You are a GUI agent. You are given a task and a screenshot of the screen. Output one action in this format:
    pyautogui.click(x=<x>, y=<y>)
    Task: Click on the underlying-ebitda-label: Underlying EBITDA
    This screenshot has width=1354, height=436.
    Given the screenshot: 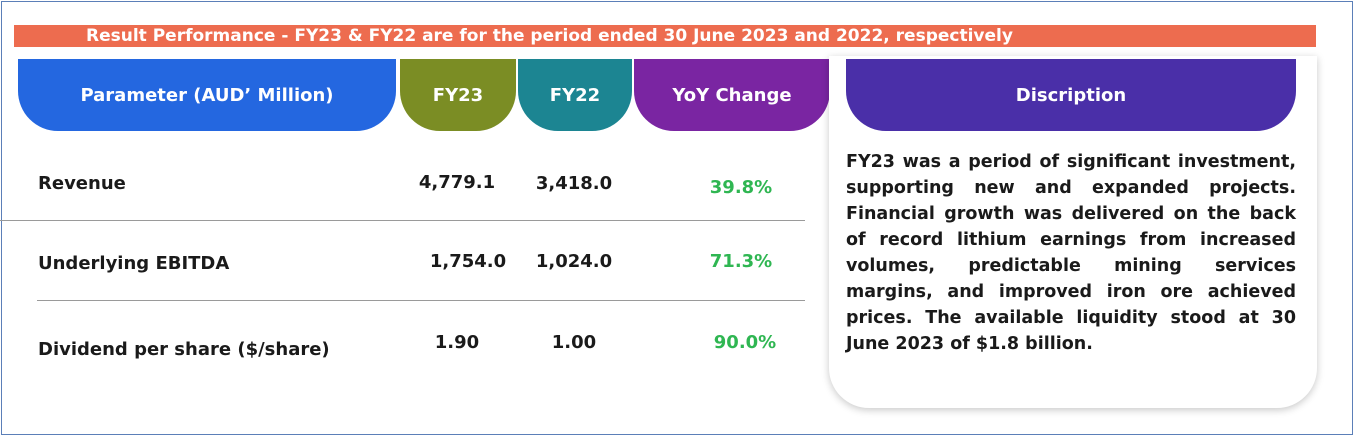 What is the action you would take?
    pyautogui.click(x=134, y=263)
    